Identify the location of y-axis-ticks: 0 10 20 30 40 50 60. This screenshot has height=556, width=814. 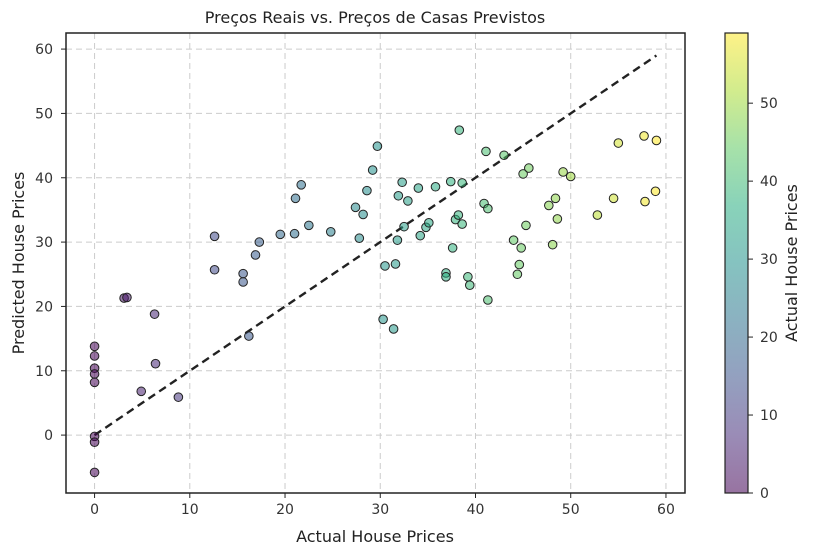
(50, 243).